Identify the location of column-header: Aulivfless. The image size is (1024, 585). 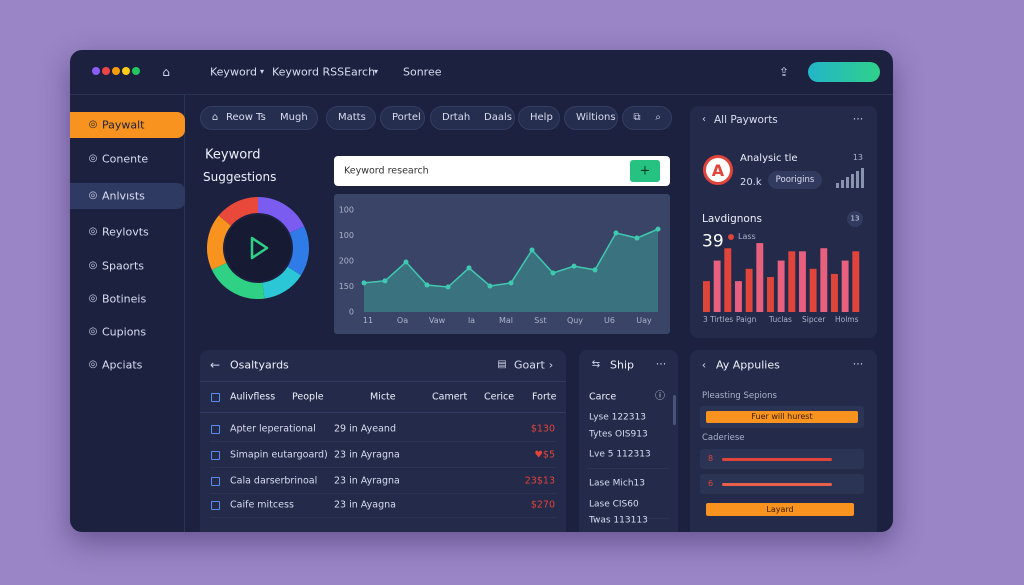
(253, 397).